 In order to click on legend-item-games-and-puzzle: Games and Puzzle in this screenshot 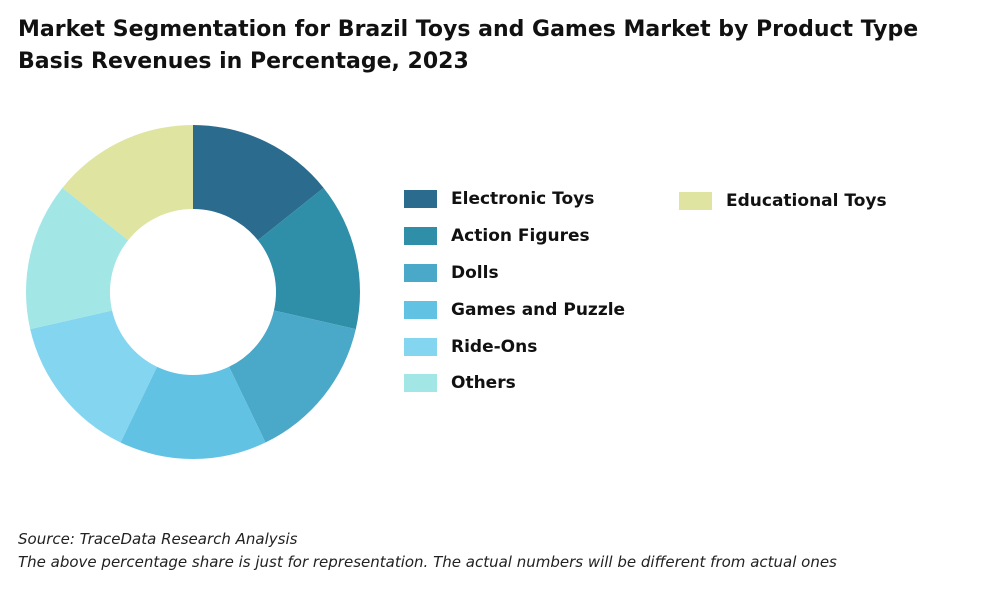, I will do `click(514, 310)`.